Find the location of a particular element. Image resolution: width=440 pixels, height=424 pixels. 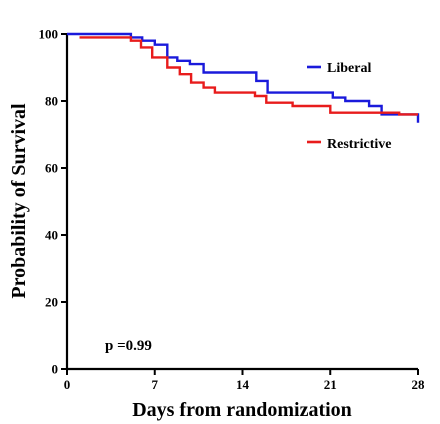

y-axis-title: Probability of Survival is located at coordinates (19, 201).